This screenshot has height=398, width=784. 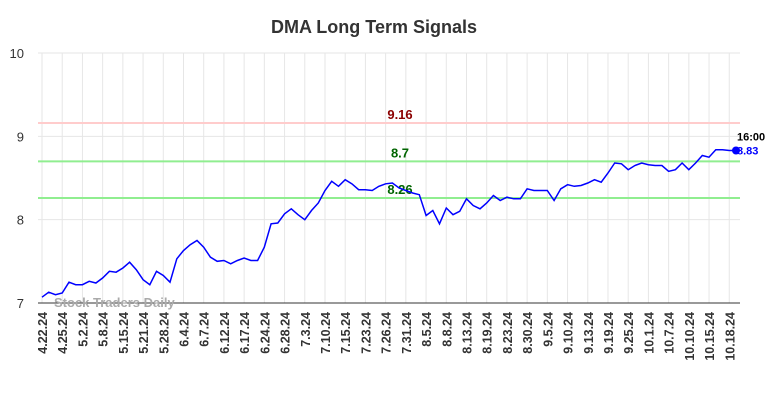 I want to click on x-tick-label: 5.21.24, so click(x=144, y=333).